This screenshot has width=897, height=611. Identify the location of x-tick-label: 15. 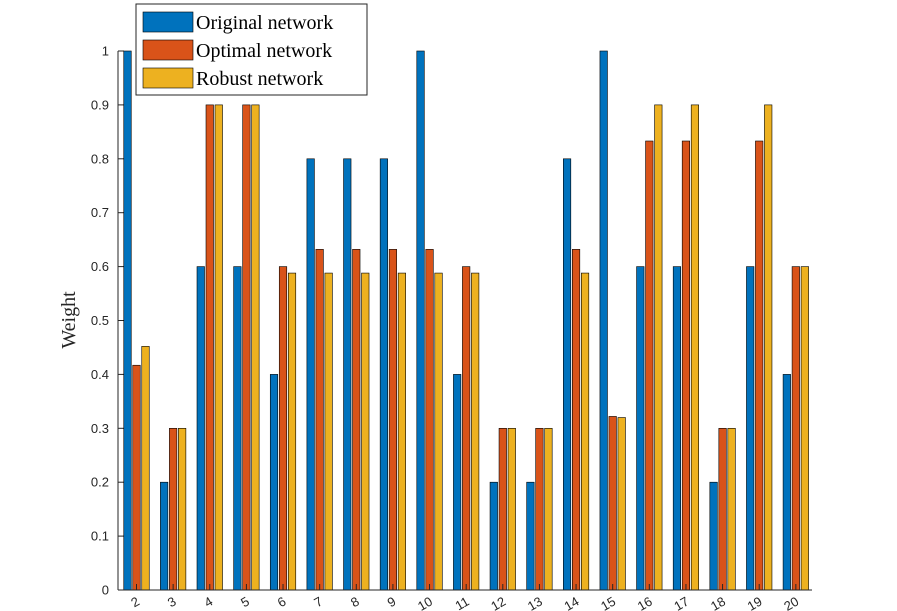
(608, 602).